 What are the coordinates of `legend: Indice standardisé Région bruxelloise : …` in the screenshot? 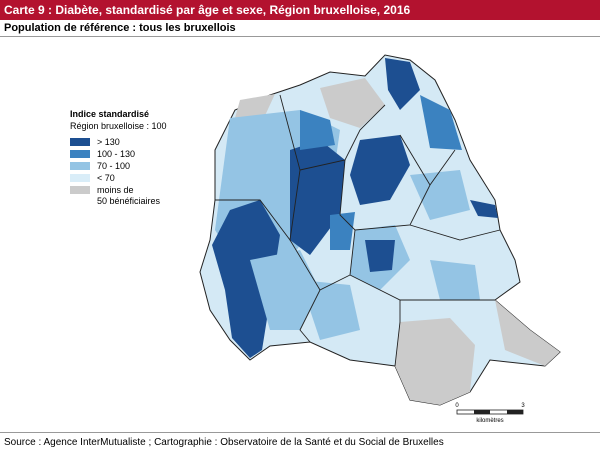 It's located at (118, 157).